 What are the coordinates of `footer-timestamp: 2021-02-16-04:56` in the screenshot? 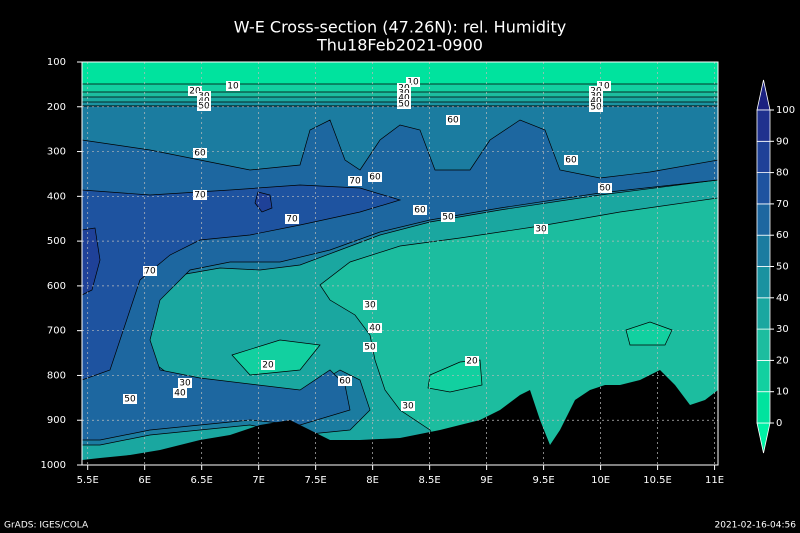 It's located at (756, 526).